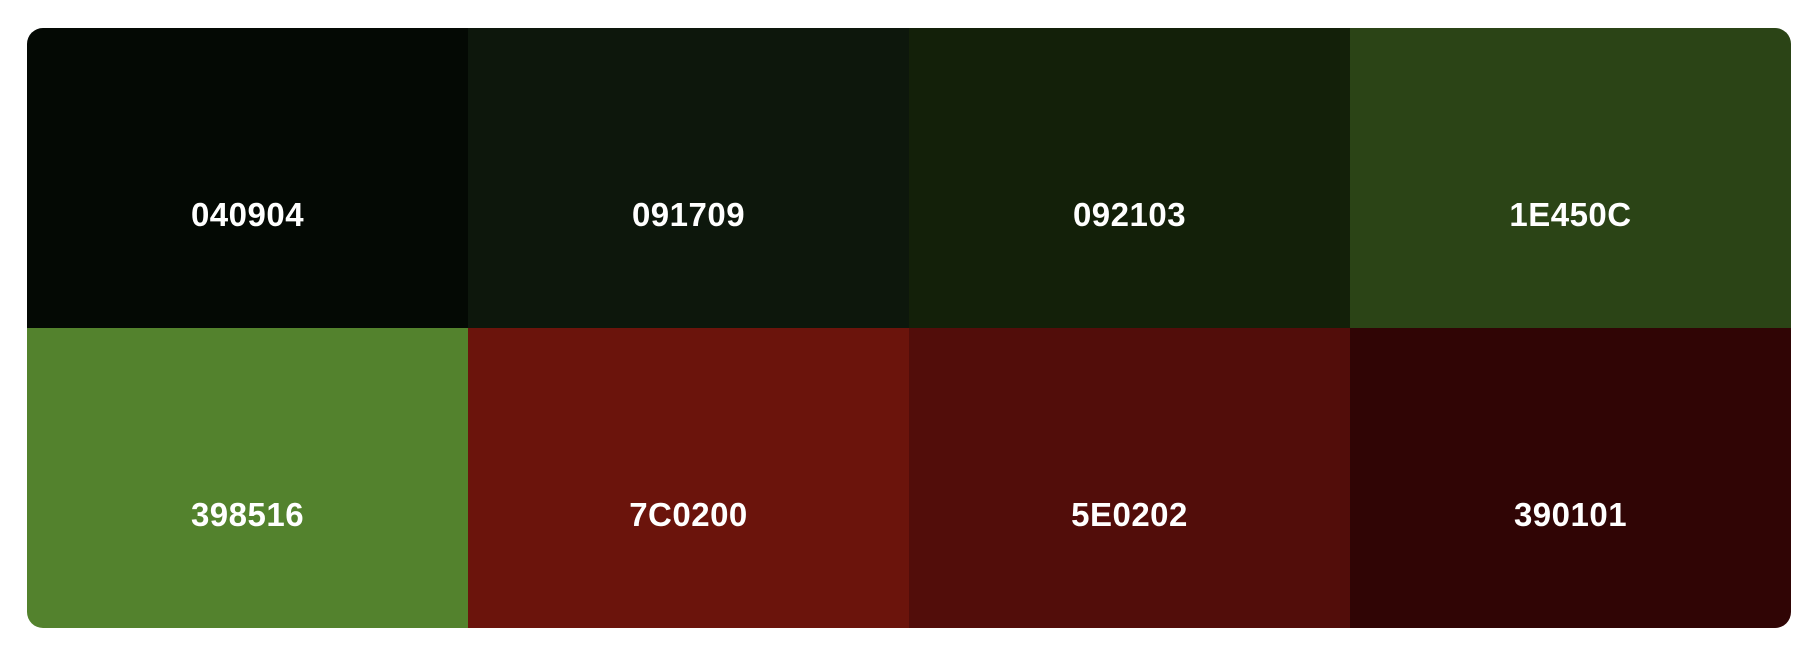 The image size is (1815, 649). I want to click on swatch-hex-label: 040904, so click(247, 214).